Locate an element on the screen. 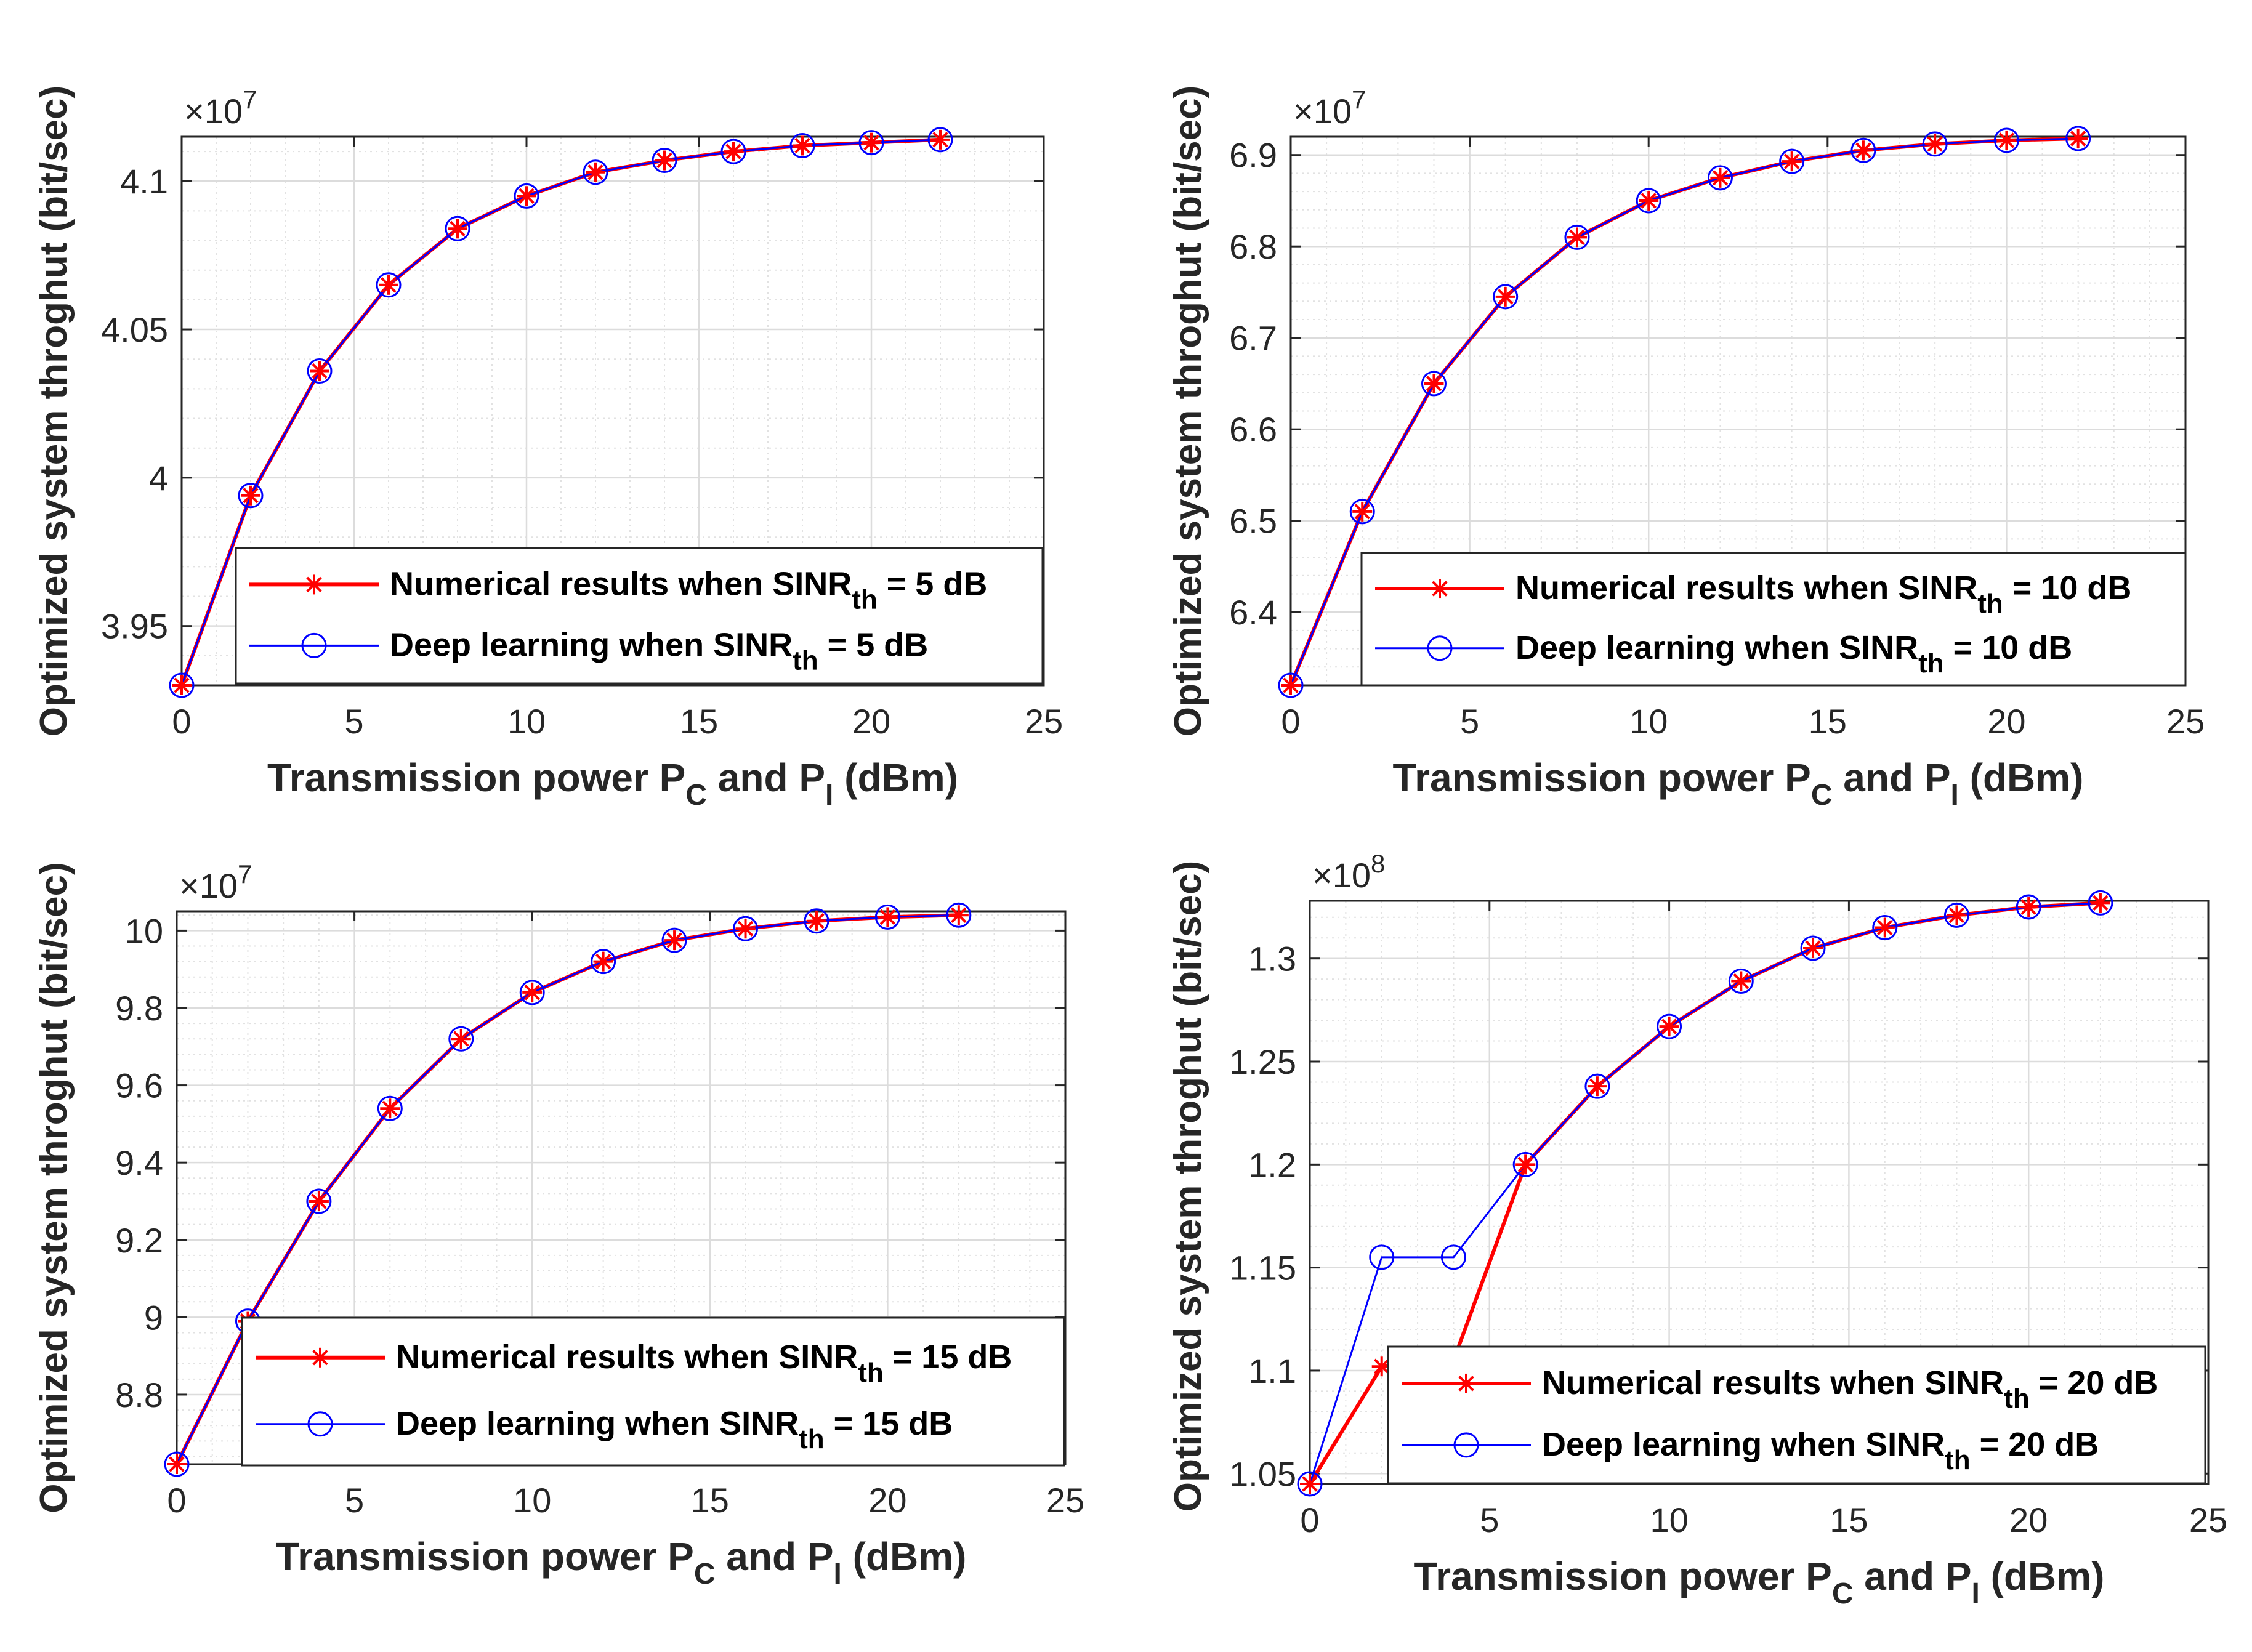 This screenshot has width=2252, height=1652. y-tick-label: 9.8 is located at coordinates (139, 1008).